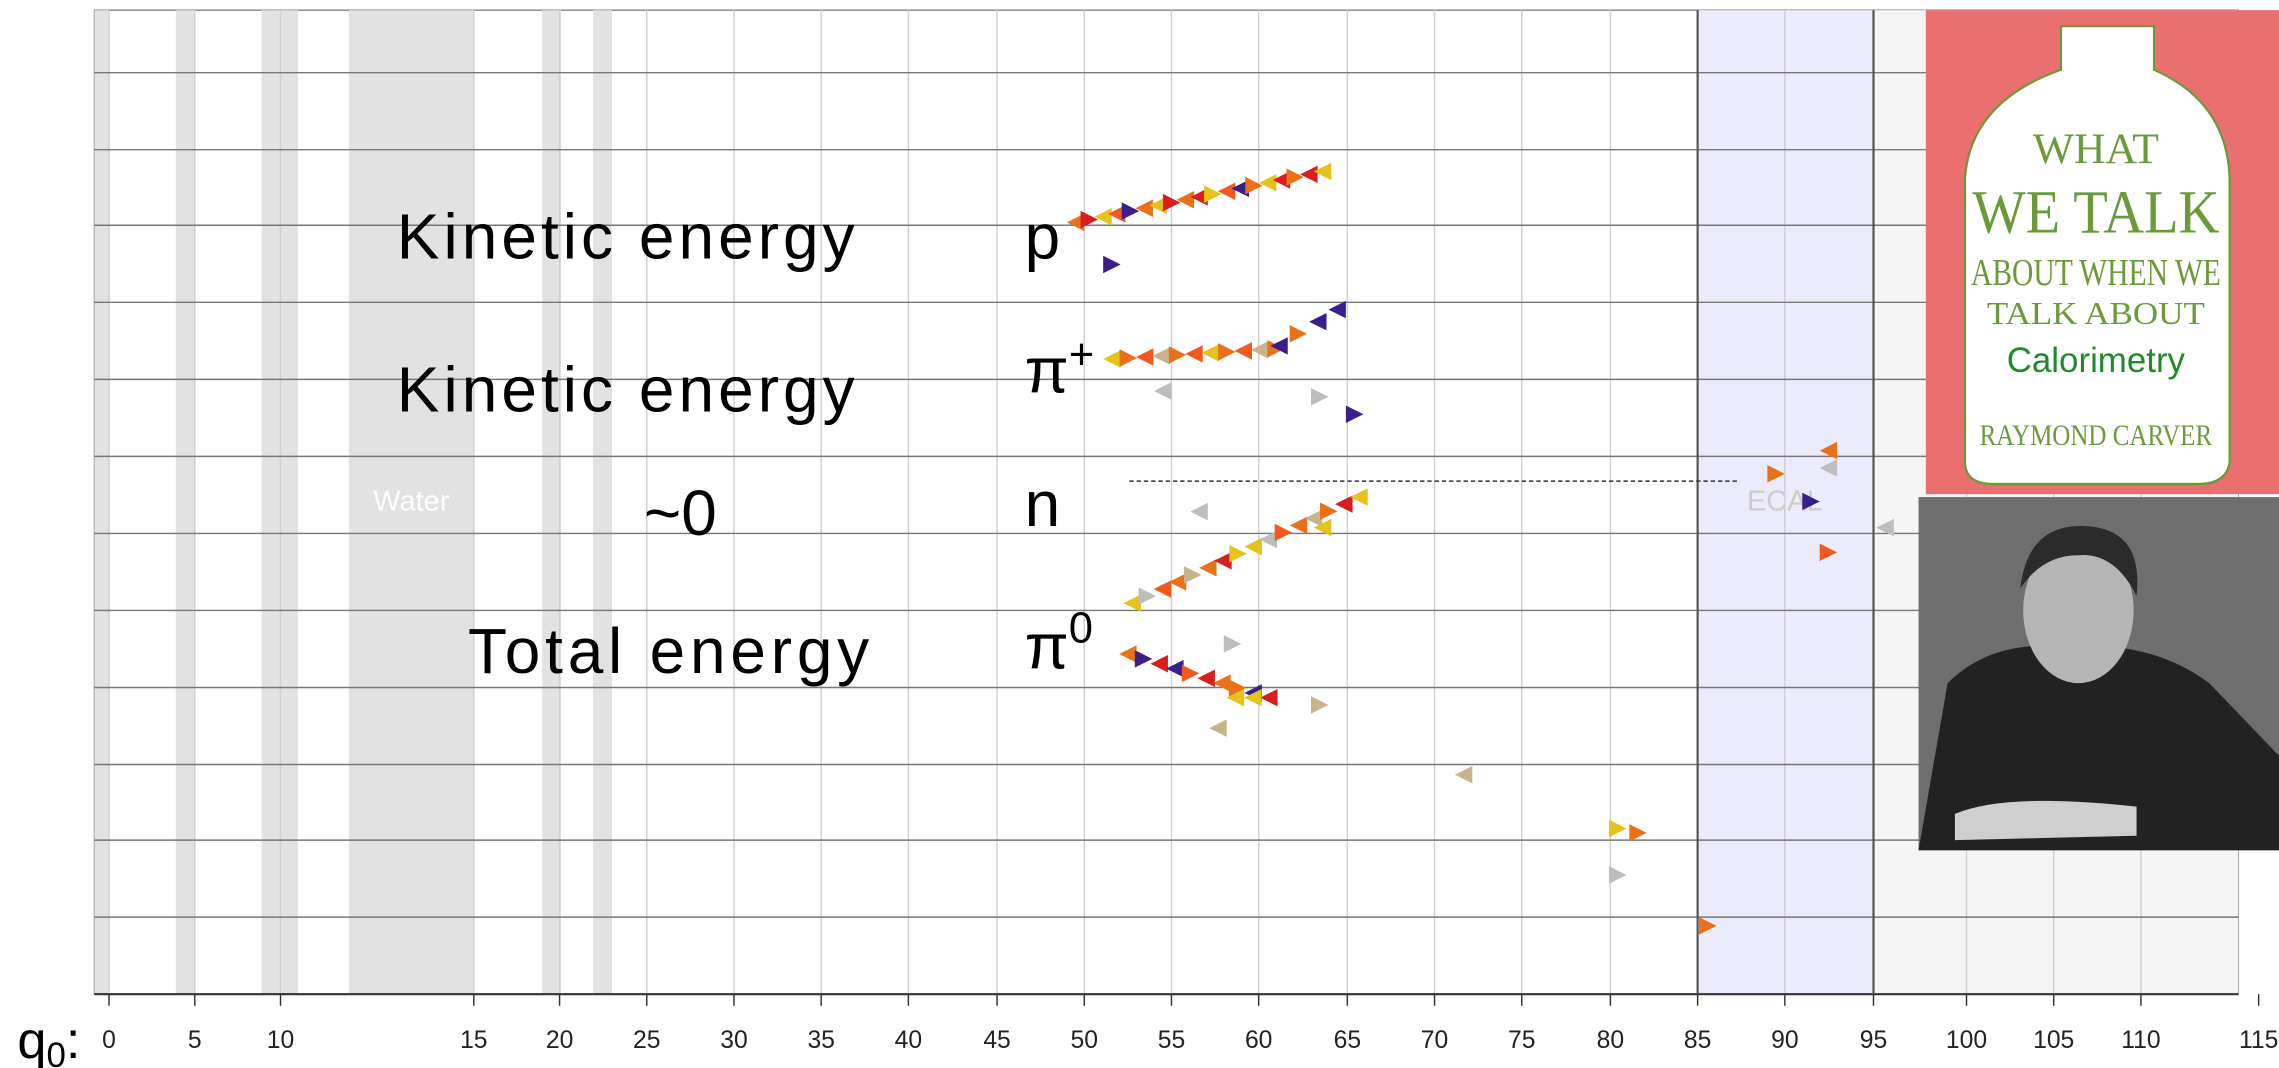 The height and width of the screenshot is (1068, 2279). I want to click on tick-label: 60, so click(1258, 1040).